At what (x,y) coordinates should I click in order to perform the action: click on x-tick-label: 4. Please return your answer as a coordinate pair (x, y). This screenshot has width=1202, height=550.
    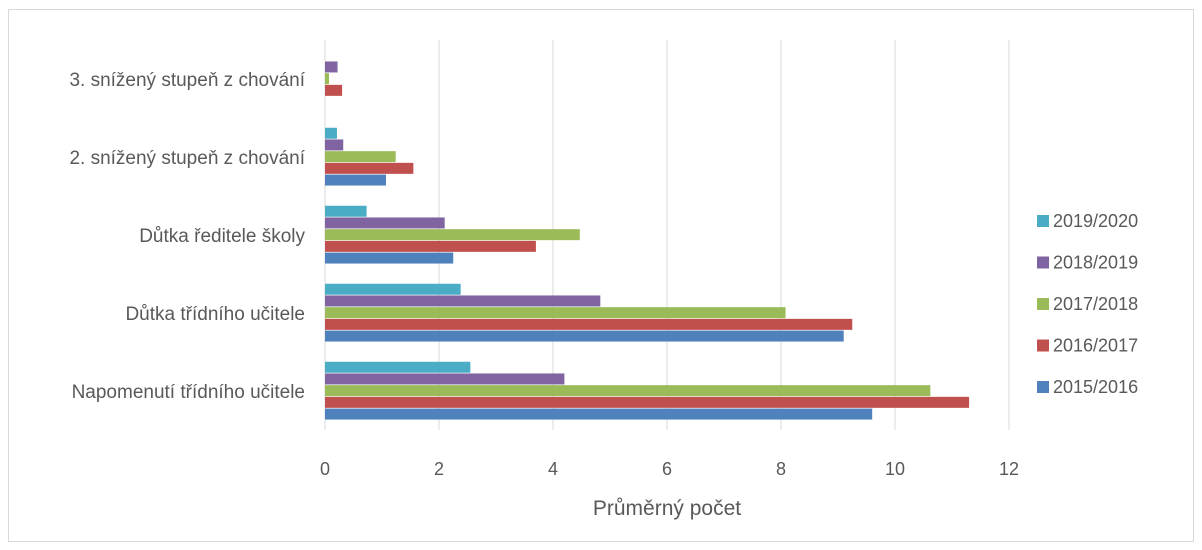
    Looking at the image, I should click on (553, 469).